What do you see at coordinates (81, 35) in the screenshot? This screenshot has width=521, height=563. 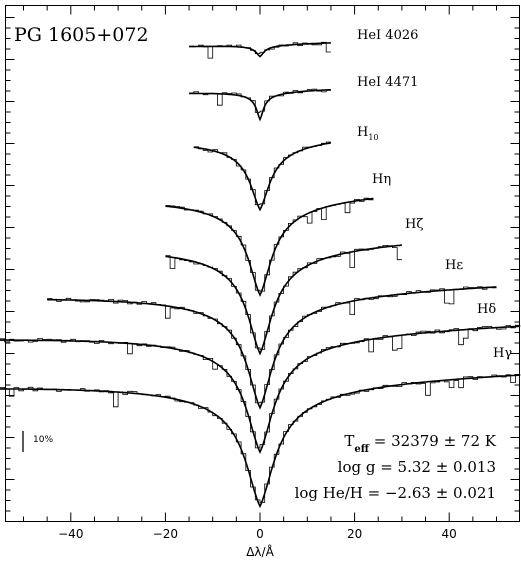 I see `chart-title: PG 1605+072` at bounding box center [81, 35].